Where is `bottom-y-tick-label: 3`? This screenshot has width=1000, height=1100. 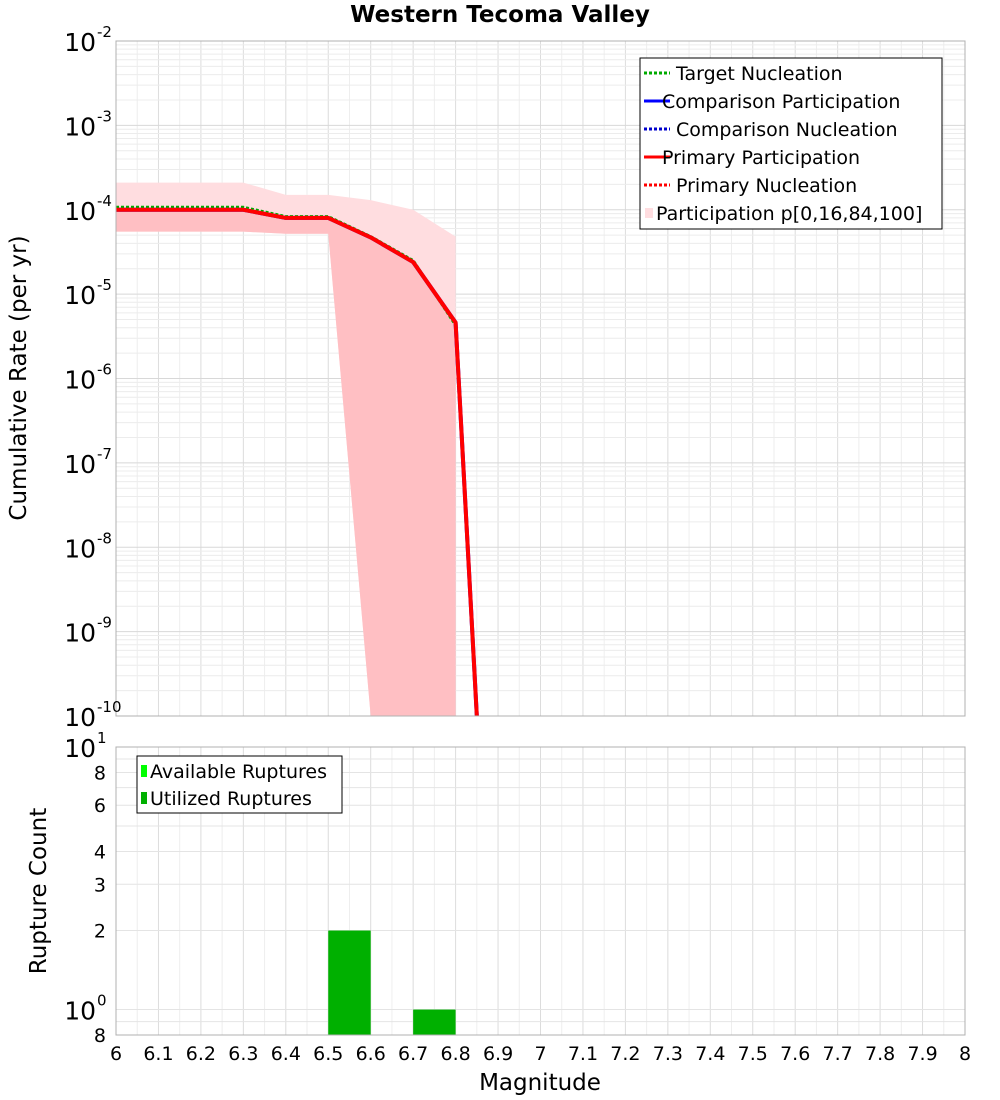 bottom-y-tick-label: 3 is located at coordinates (100, 885).